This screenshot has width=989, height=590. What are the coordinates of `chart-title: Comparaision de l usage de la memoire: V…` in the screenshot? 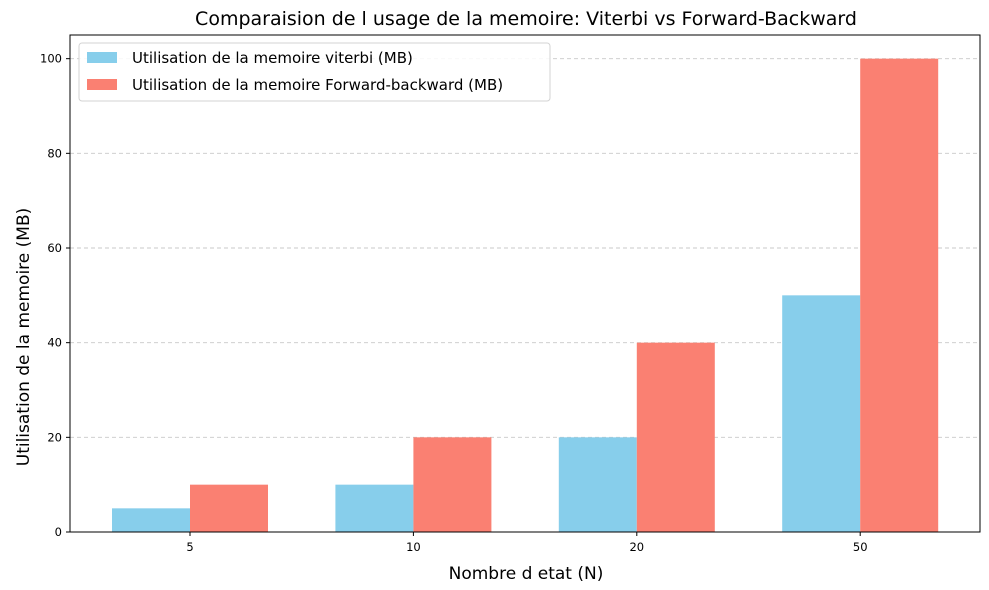 It's located at (526, 19).